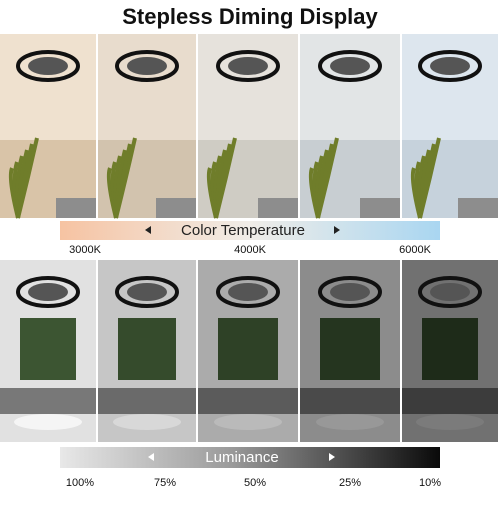 This screenshot has width=500, height=505. I want to click on temperature-stop: 3000K, so click(85, 250).